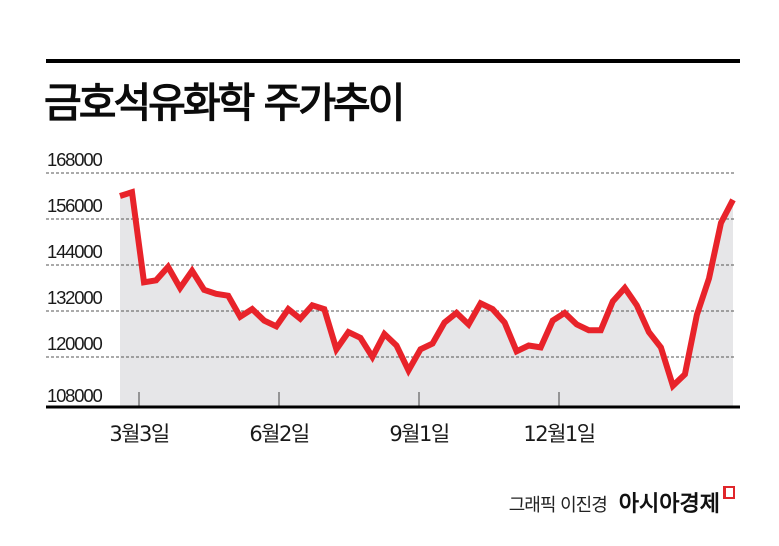 This screenshot has height=546, width=779. What do you see at coordinates (279, 434) in the screenshot?
I see `x-tick-label: 6월2일` at bounding box center [279, 434].